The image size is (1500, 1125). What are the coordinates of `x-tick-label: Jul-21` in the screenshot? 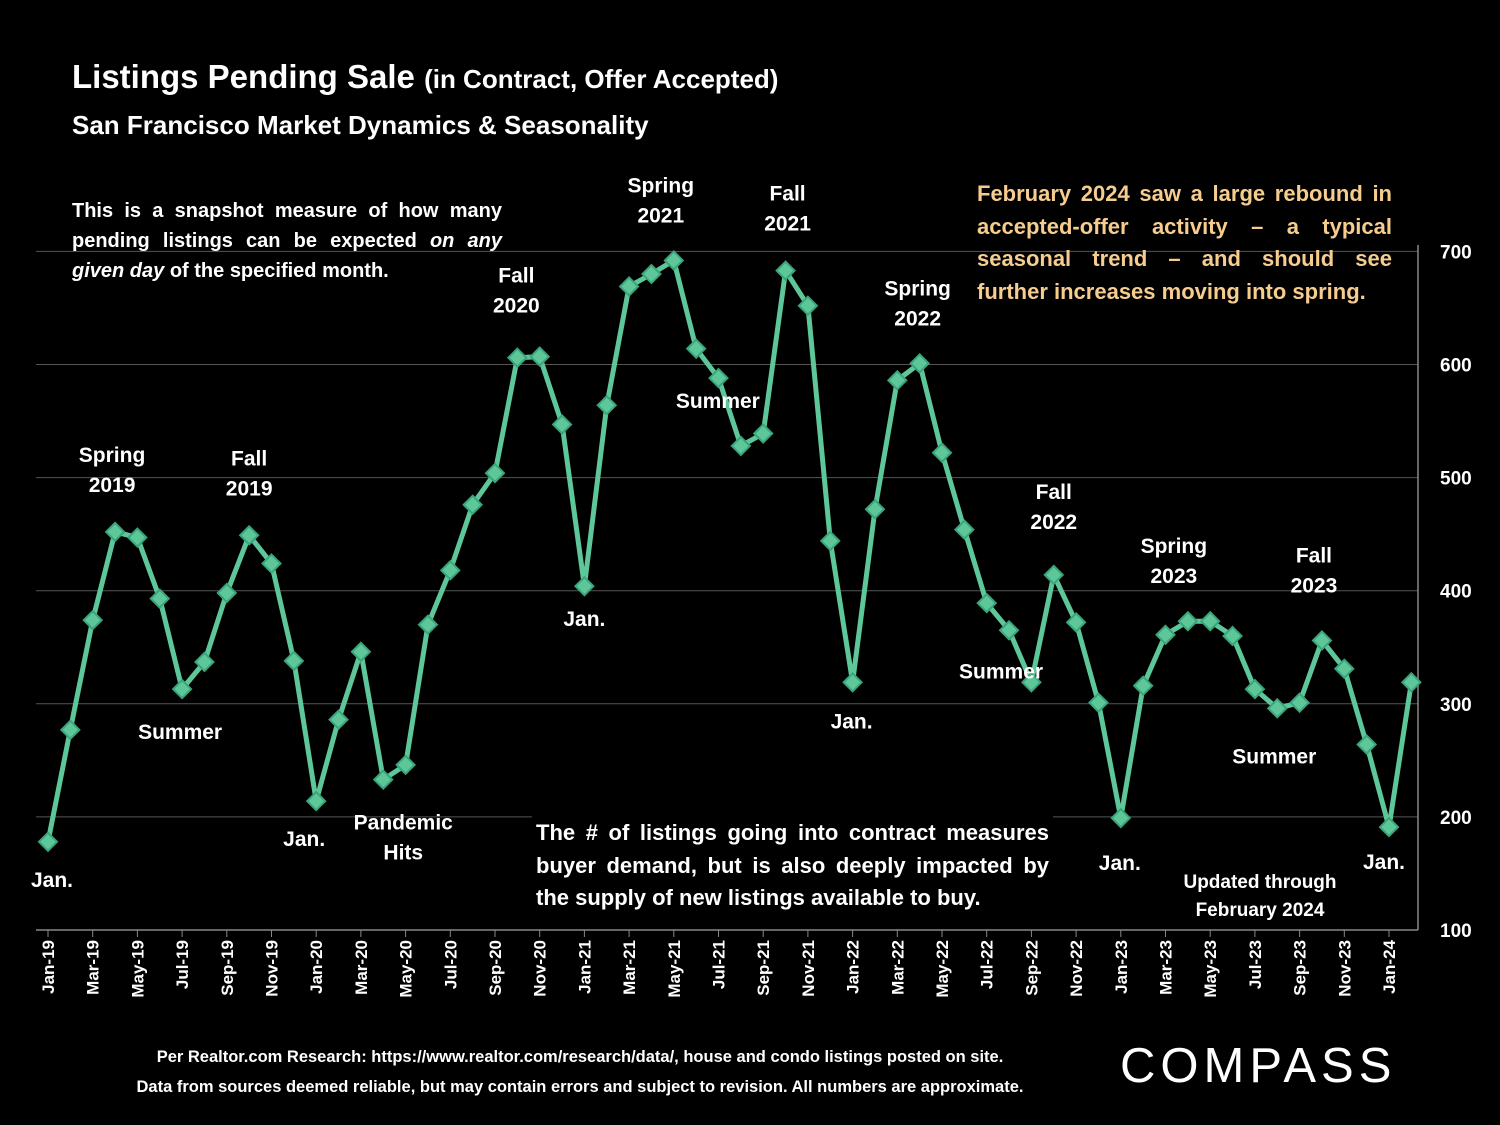 It's located at (719, 964).